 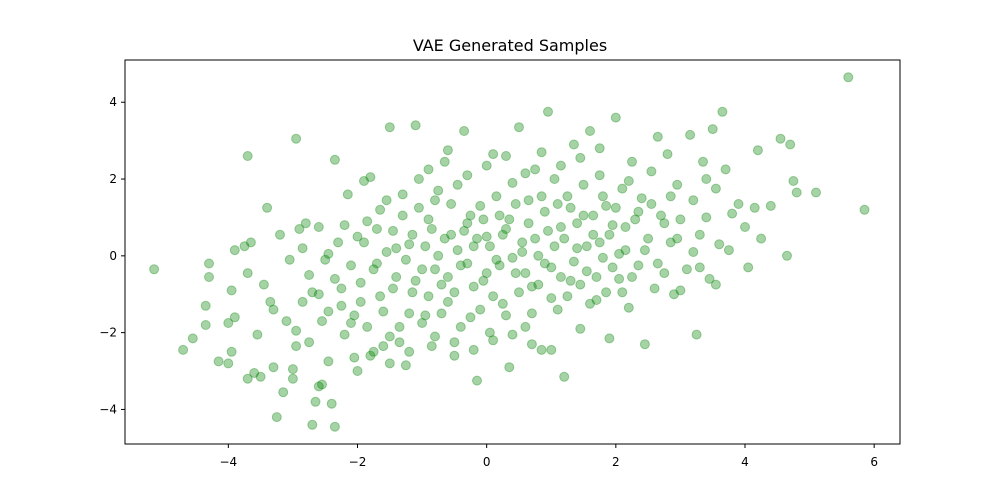 I want to click on x-tick-label: −2, so click(x=358, y=462).